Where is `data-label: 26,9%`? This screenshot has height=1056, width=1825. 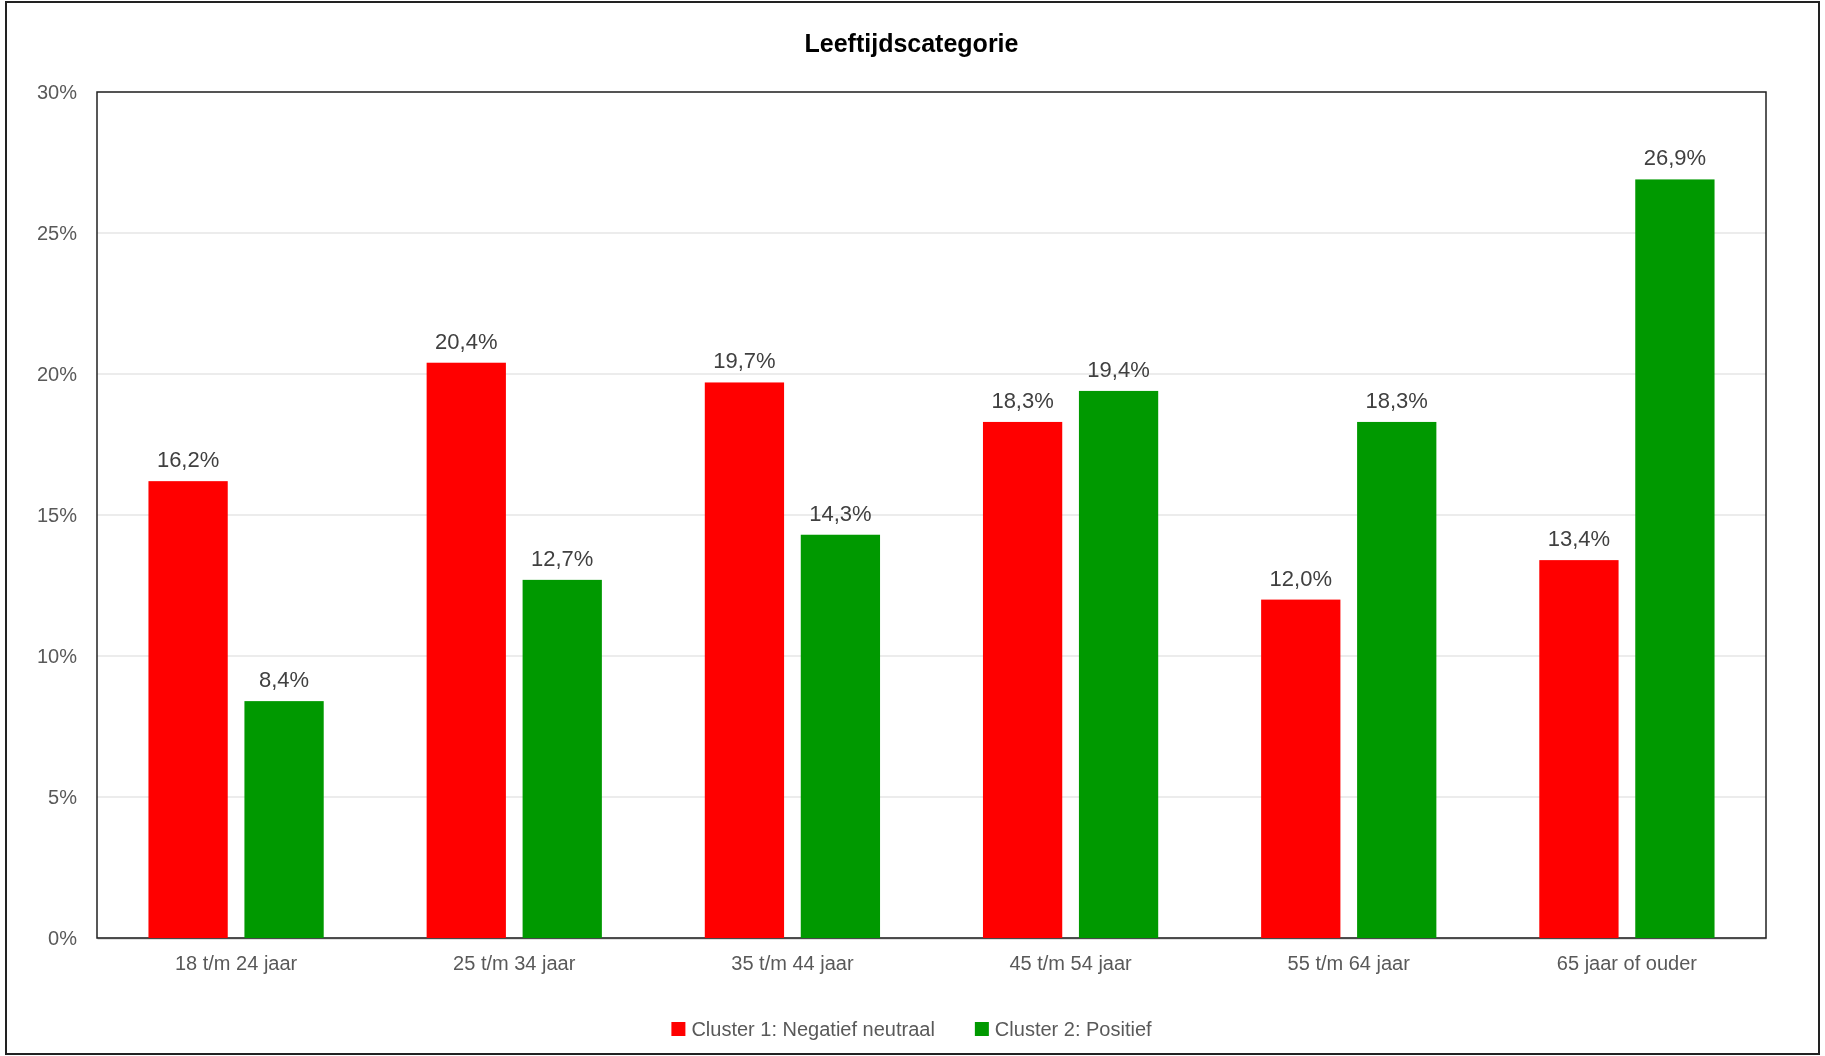 data-label: 26,9% is located at coordinates (1675, 158).